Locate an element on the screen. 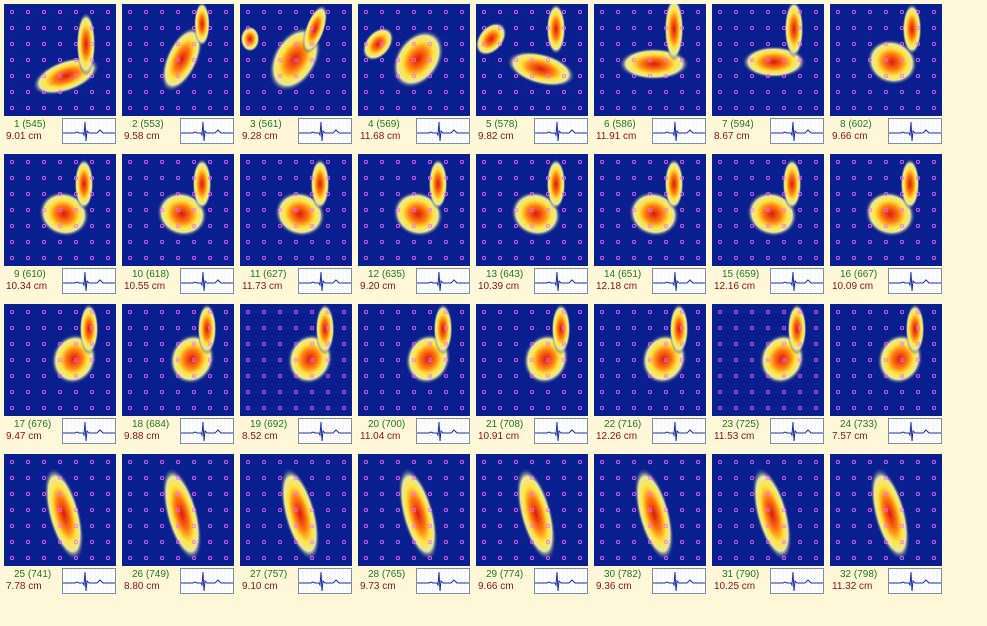 This screenshot has height=626, width=987. frame-10: 10 (618) 10.55 cm is located at coordinates (177, 223).